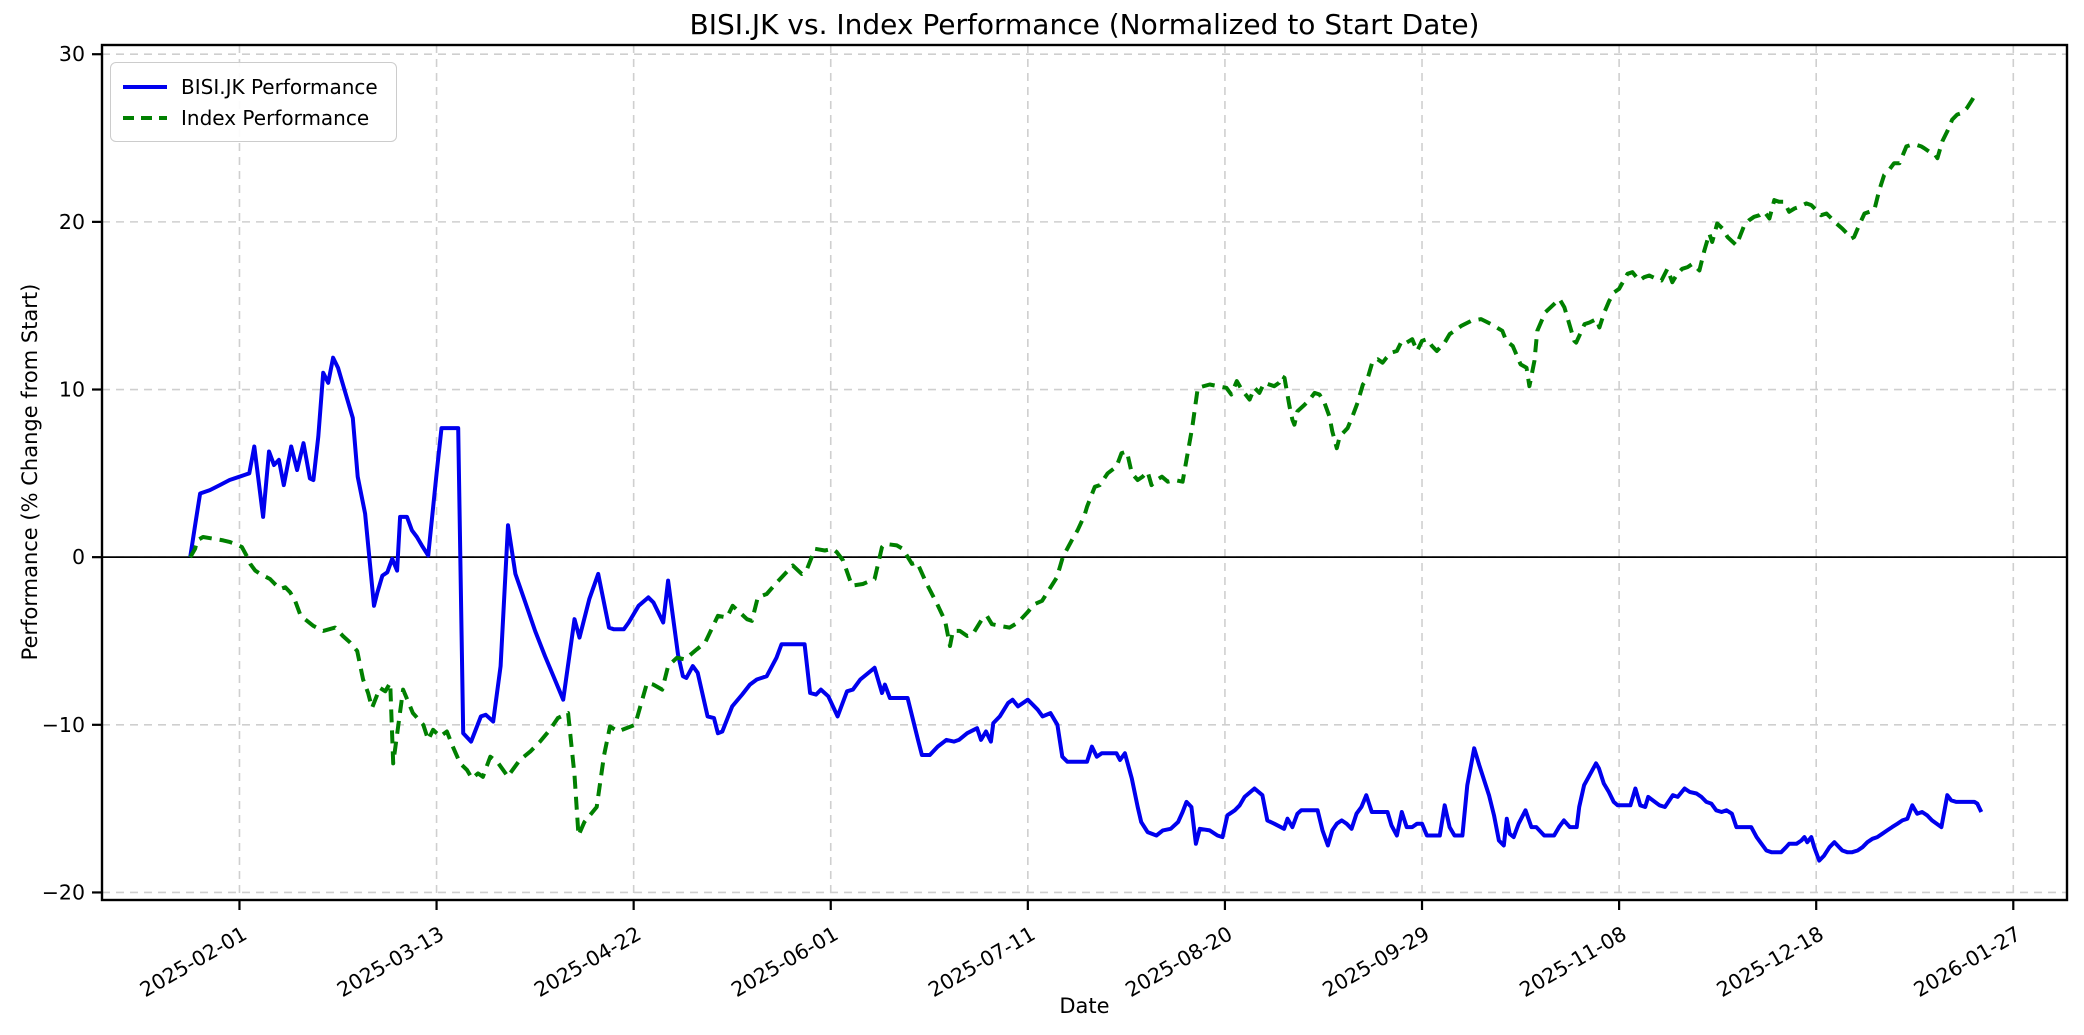 Image resolution: width=2084 pixels, height=1035 pixels. Describe the element at coordinates (1572, 962) in the screenshot. I see `x-tick-label: 2025-11-08` at that location.